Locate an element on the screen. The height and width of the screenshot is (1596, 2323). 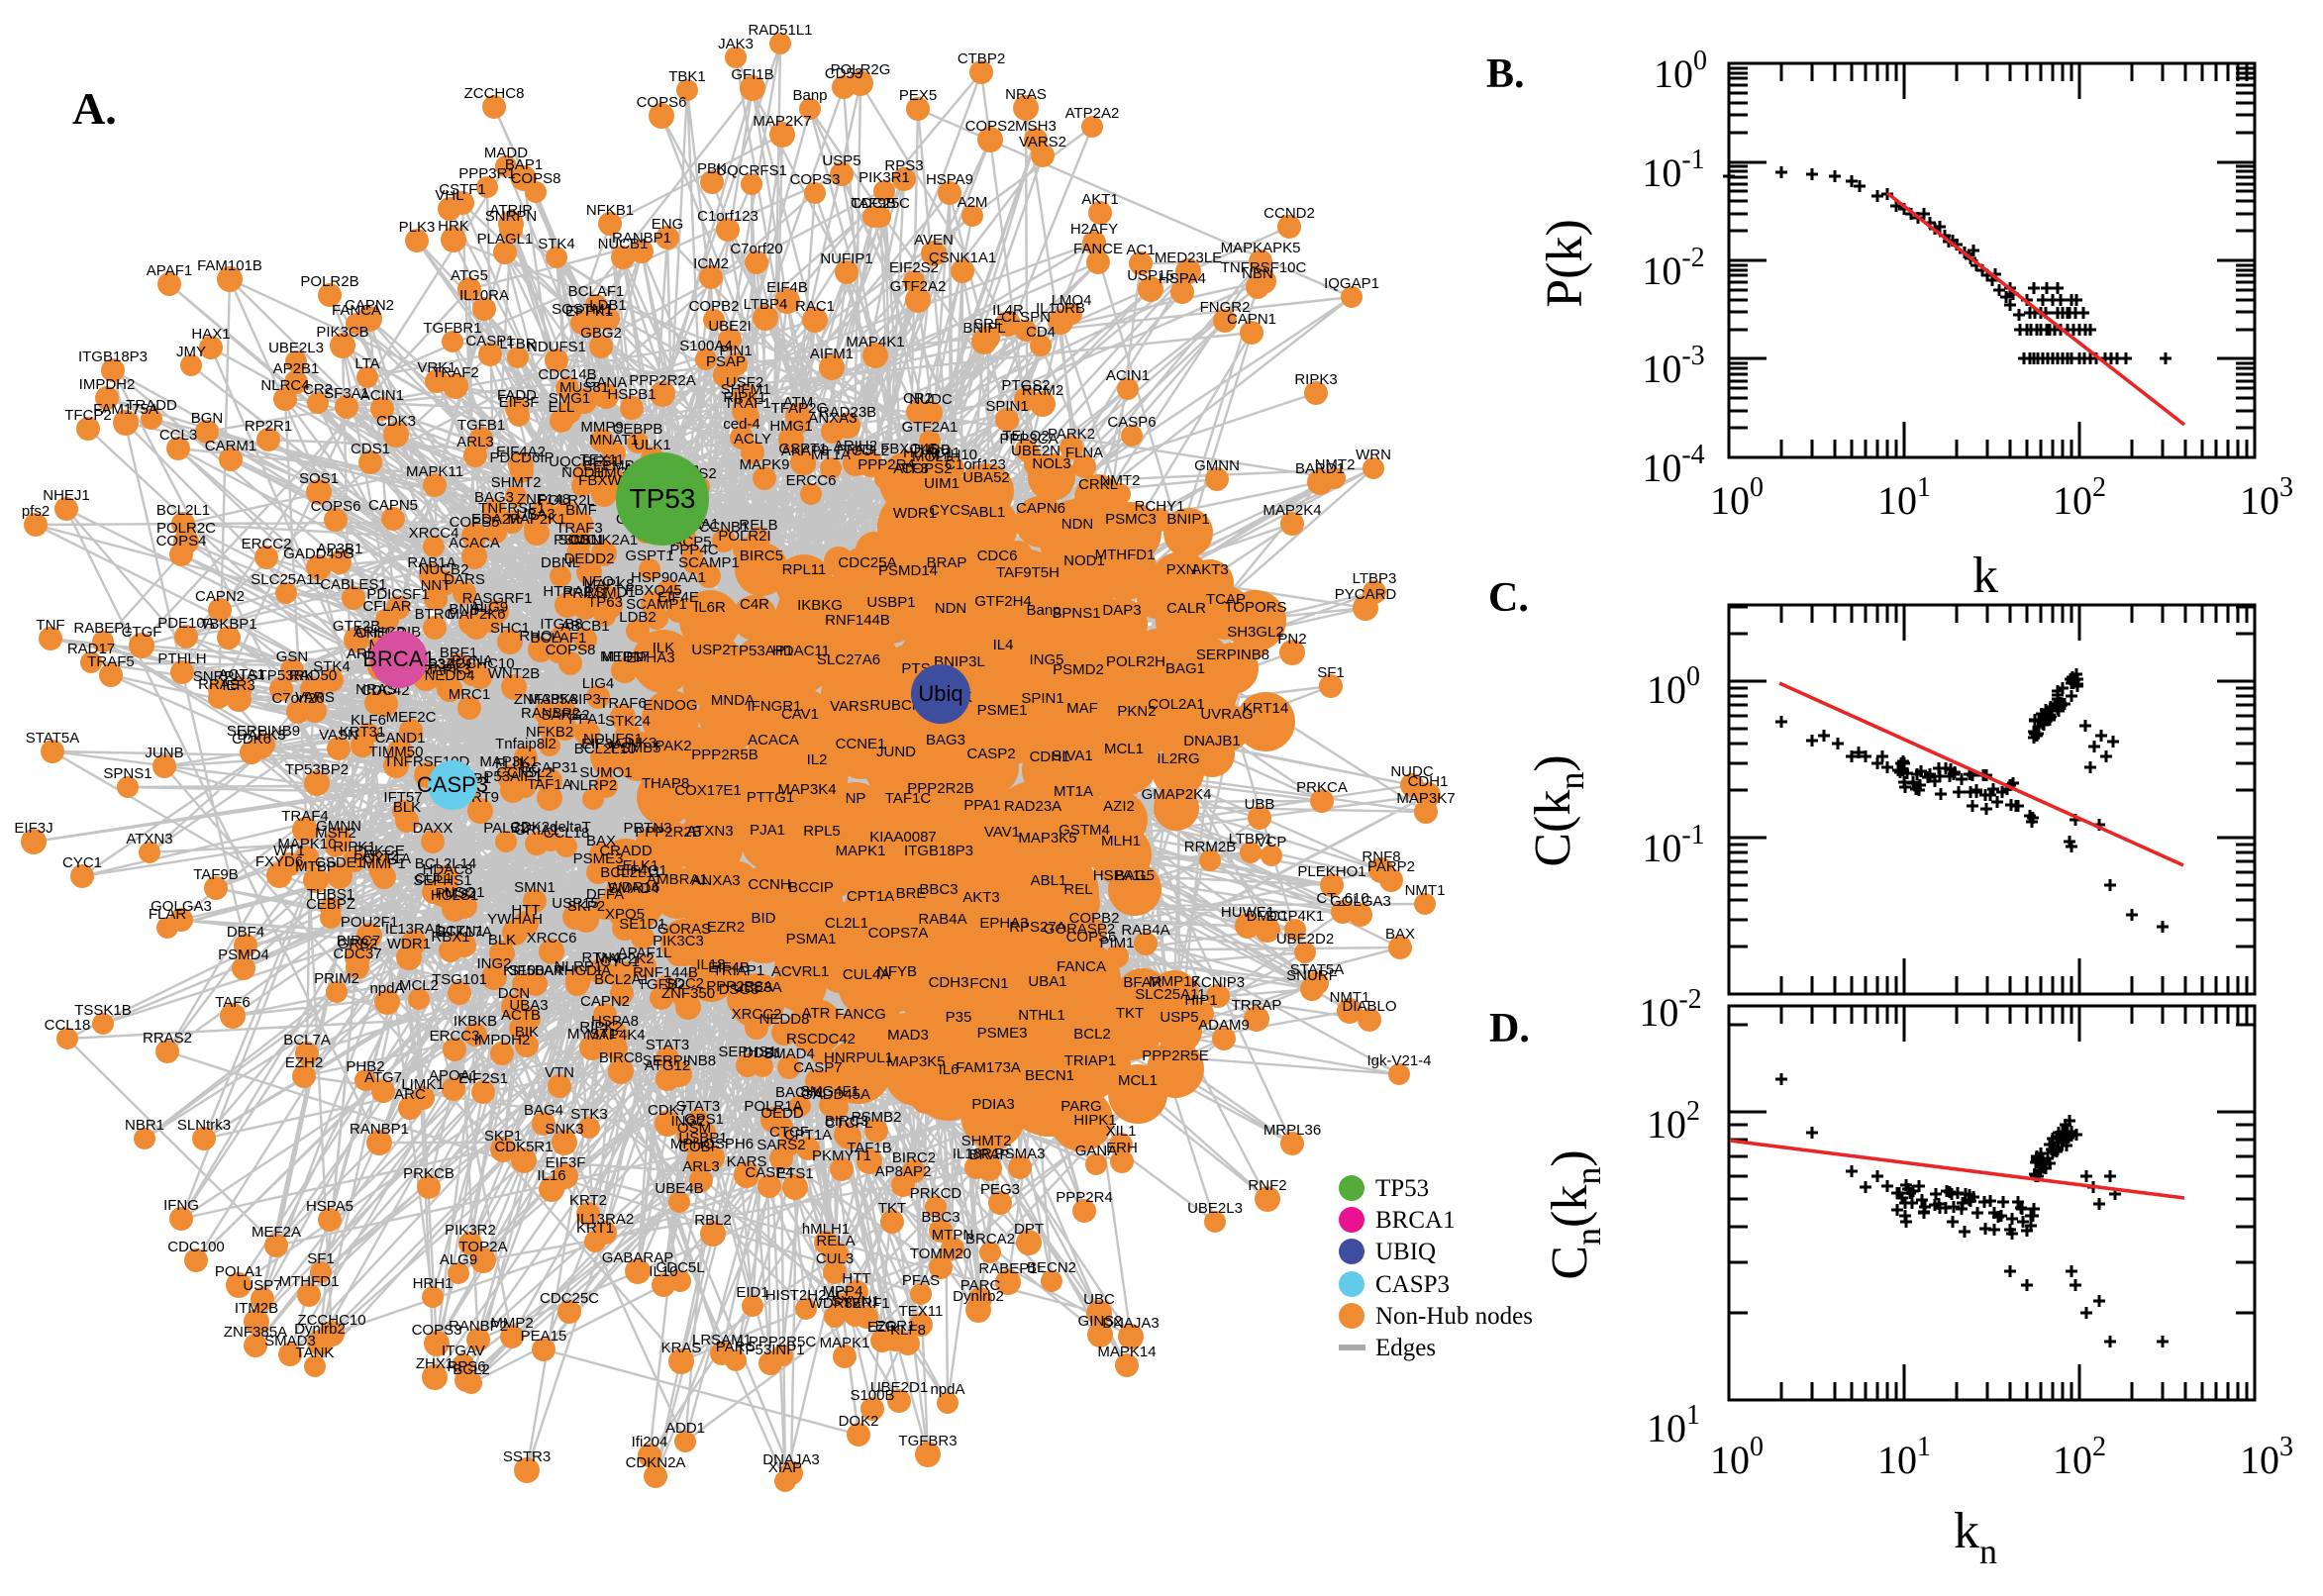
svg-text: PKMYT1 is located at coordinates (842, 1155).